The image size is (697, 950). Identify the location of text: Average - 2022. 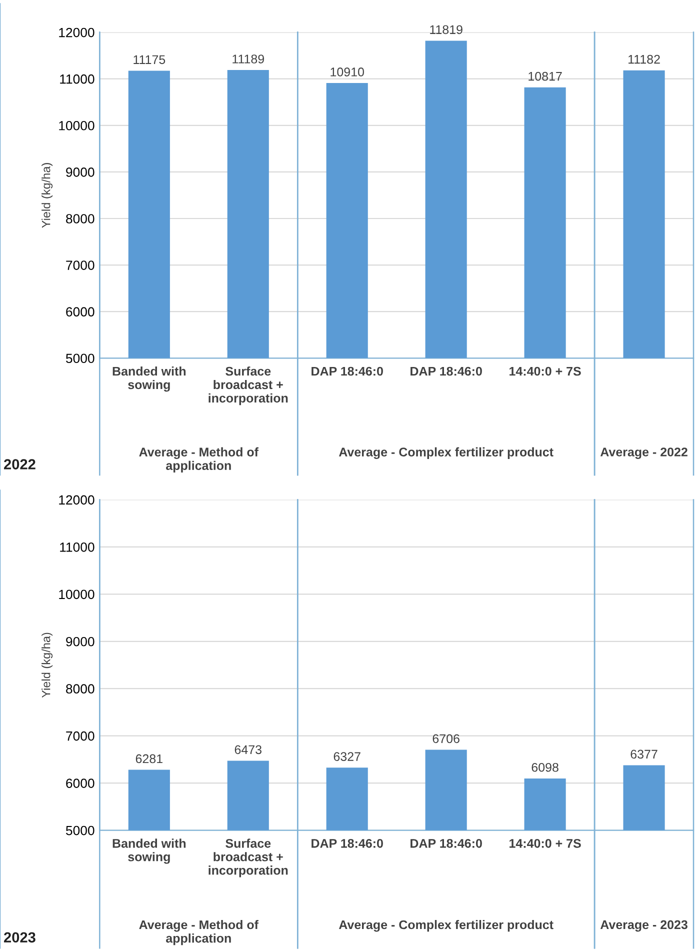
(644, 453).